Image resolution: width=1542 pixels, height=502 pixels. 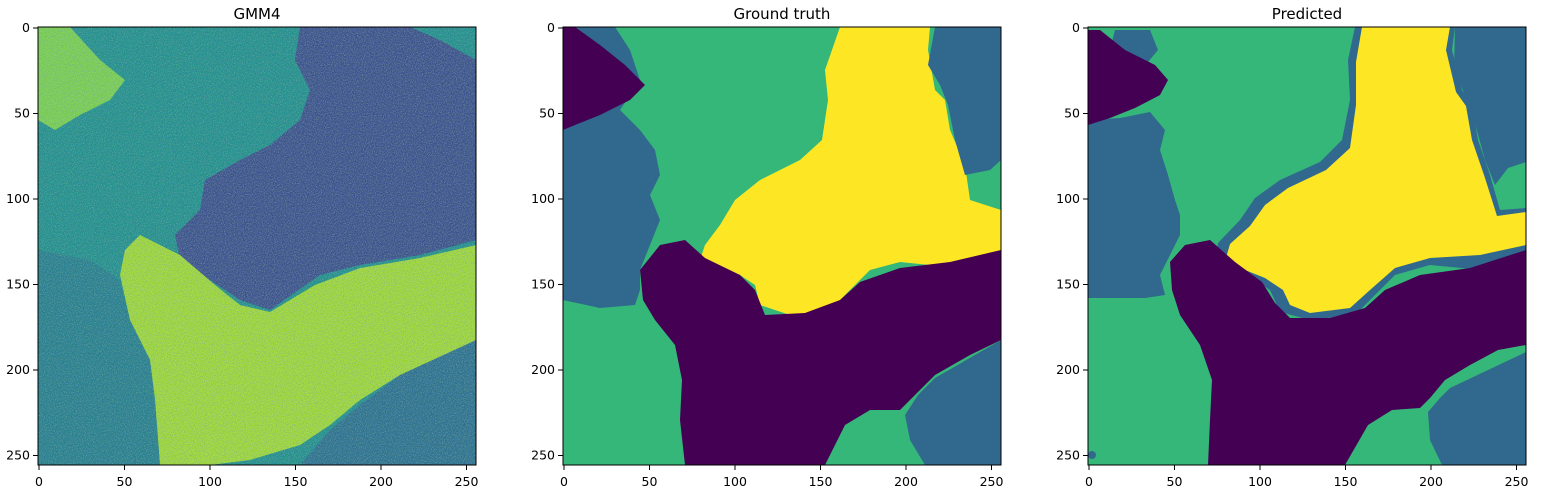 What do you see at coordinates (1515, 182) in the screenshot?
I see `region-class2-blob-right` at bounding box center [1515, 182].